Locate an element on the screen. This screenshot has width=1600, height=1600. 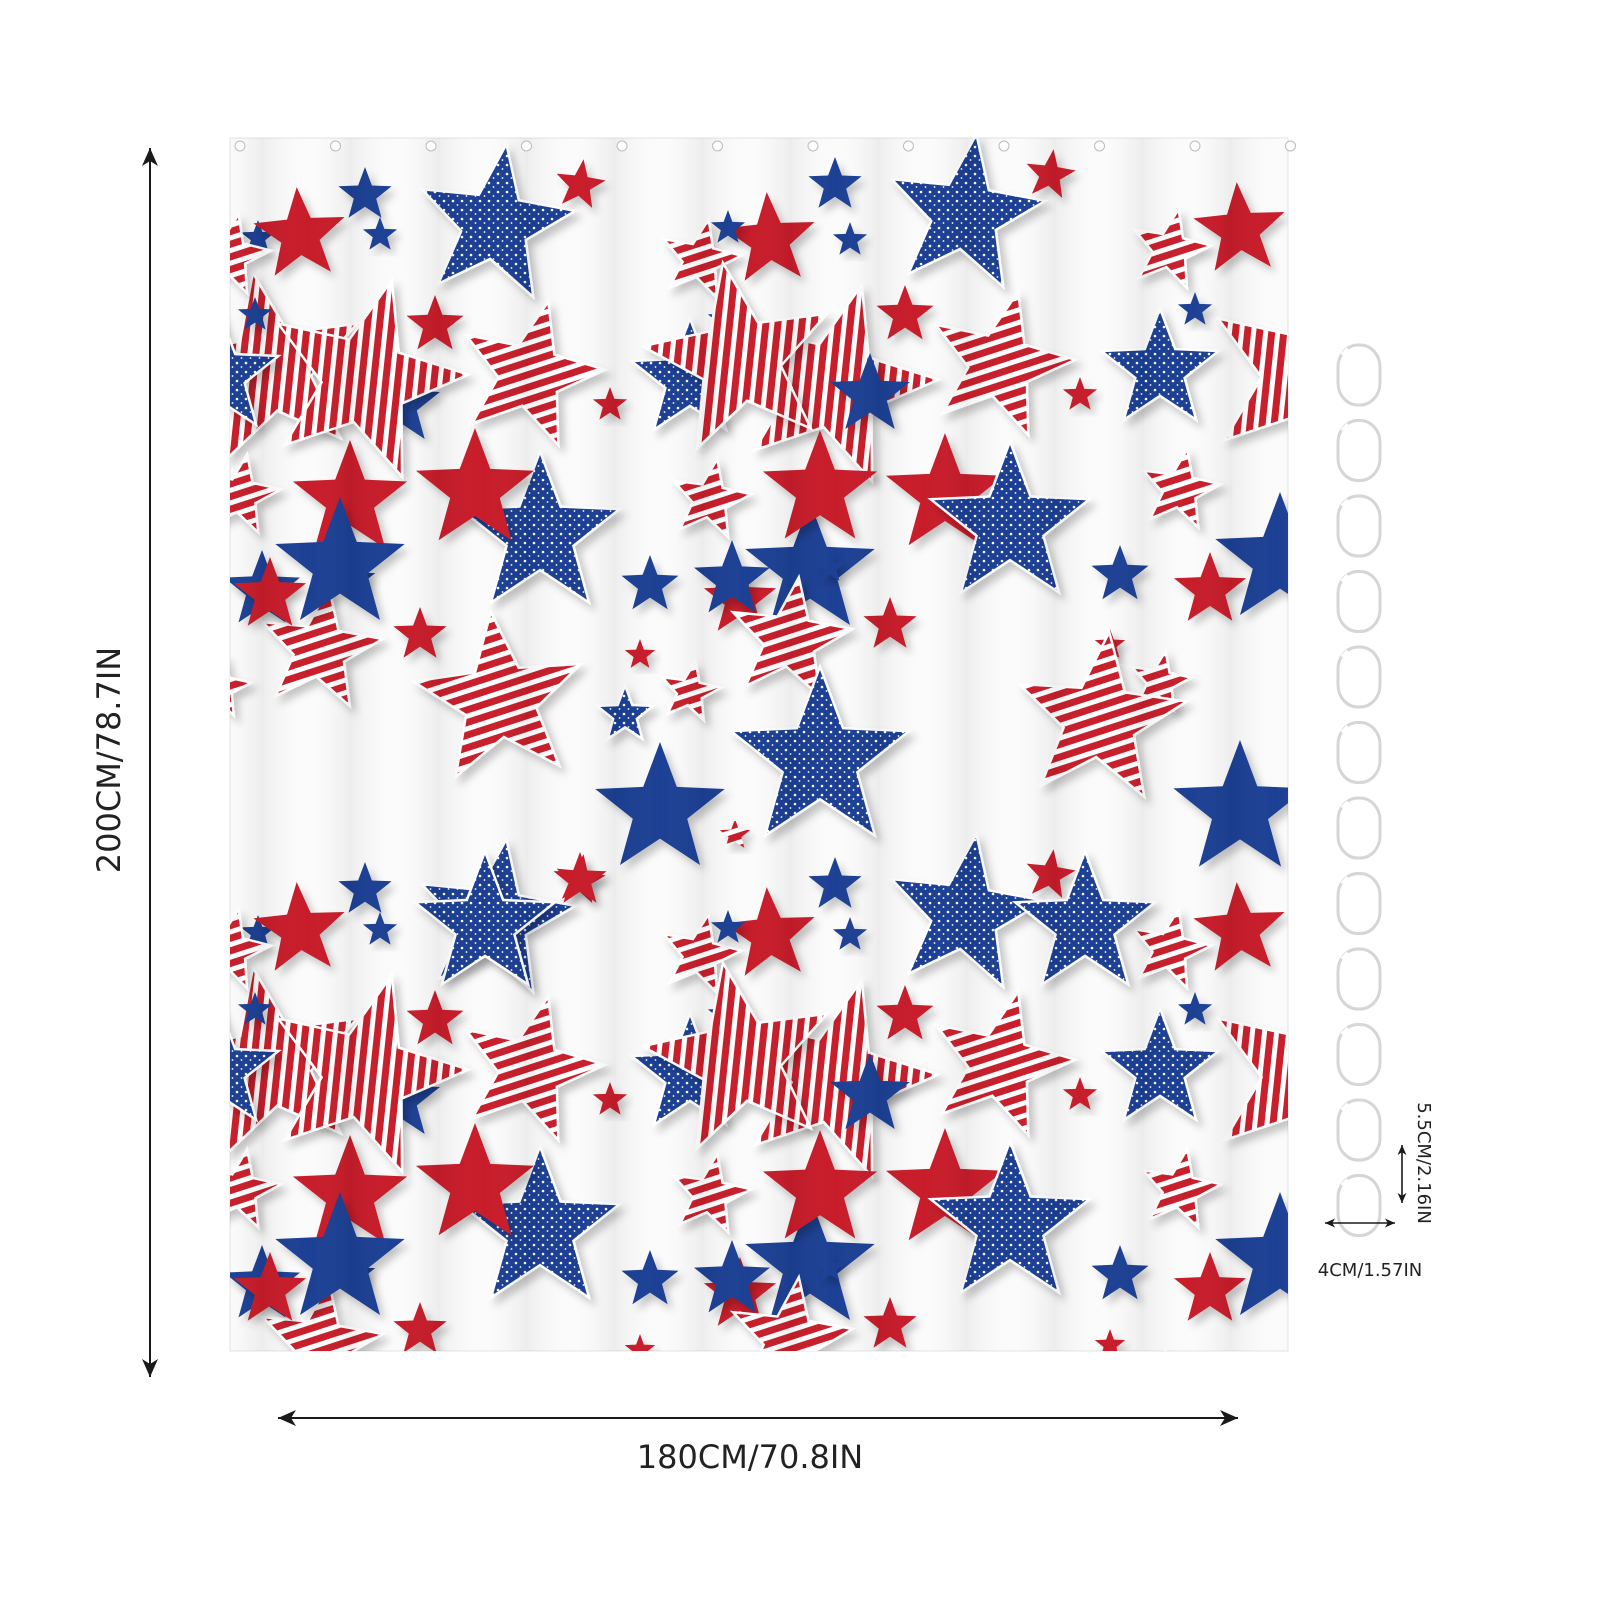
height-dimension: 200CM/78.7IN is located at coordinates (124, 762).